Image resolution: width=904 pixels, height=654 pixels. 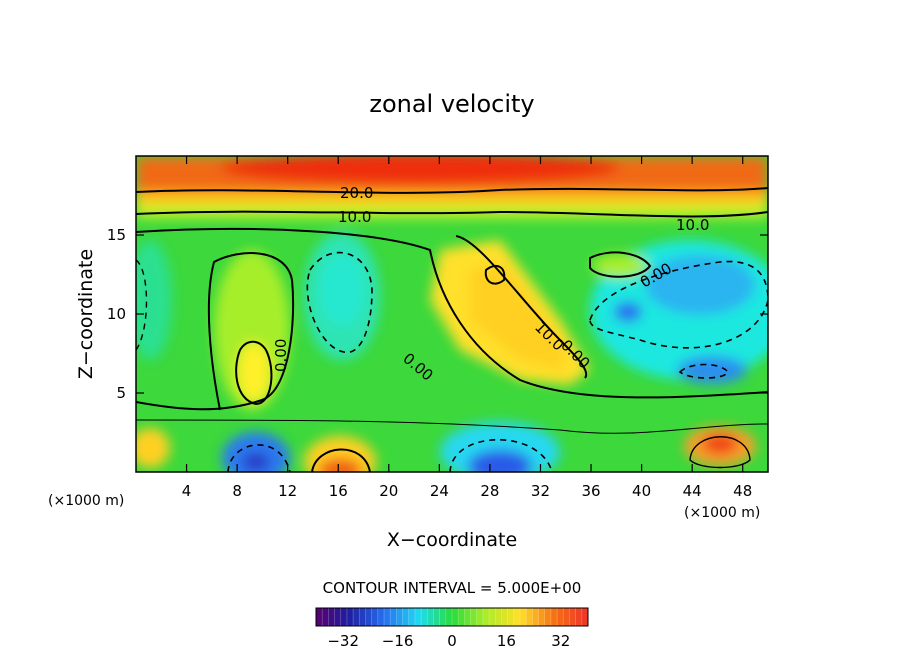 I want to click on x-tick-label-9: 40, so click(x=641, y=491).